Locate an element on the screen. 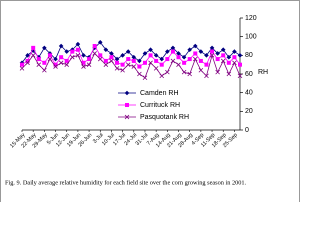 The image size is (320, 240). y-tick-label: 80 is located at coordinates (249, 55).